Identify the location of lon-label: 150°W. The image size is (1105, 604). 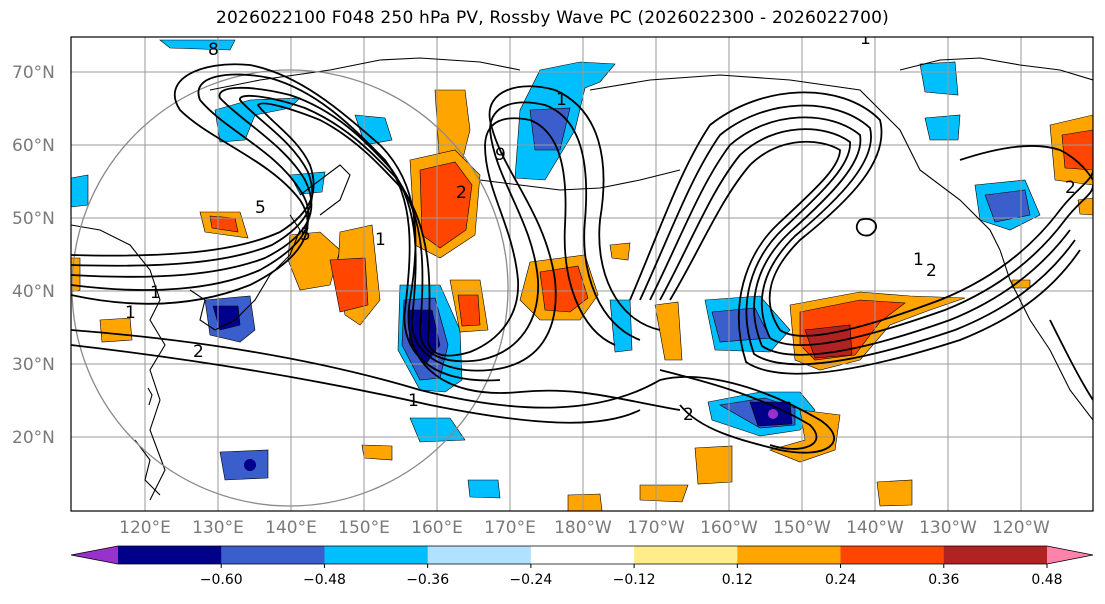
(802, 528).